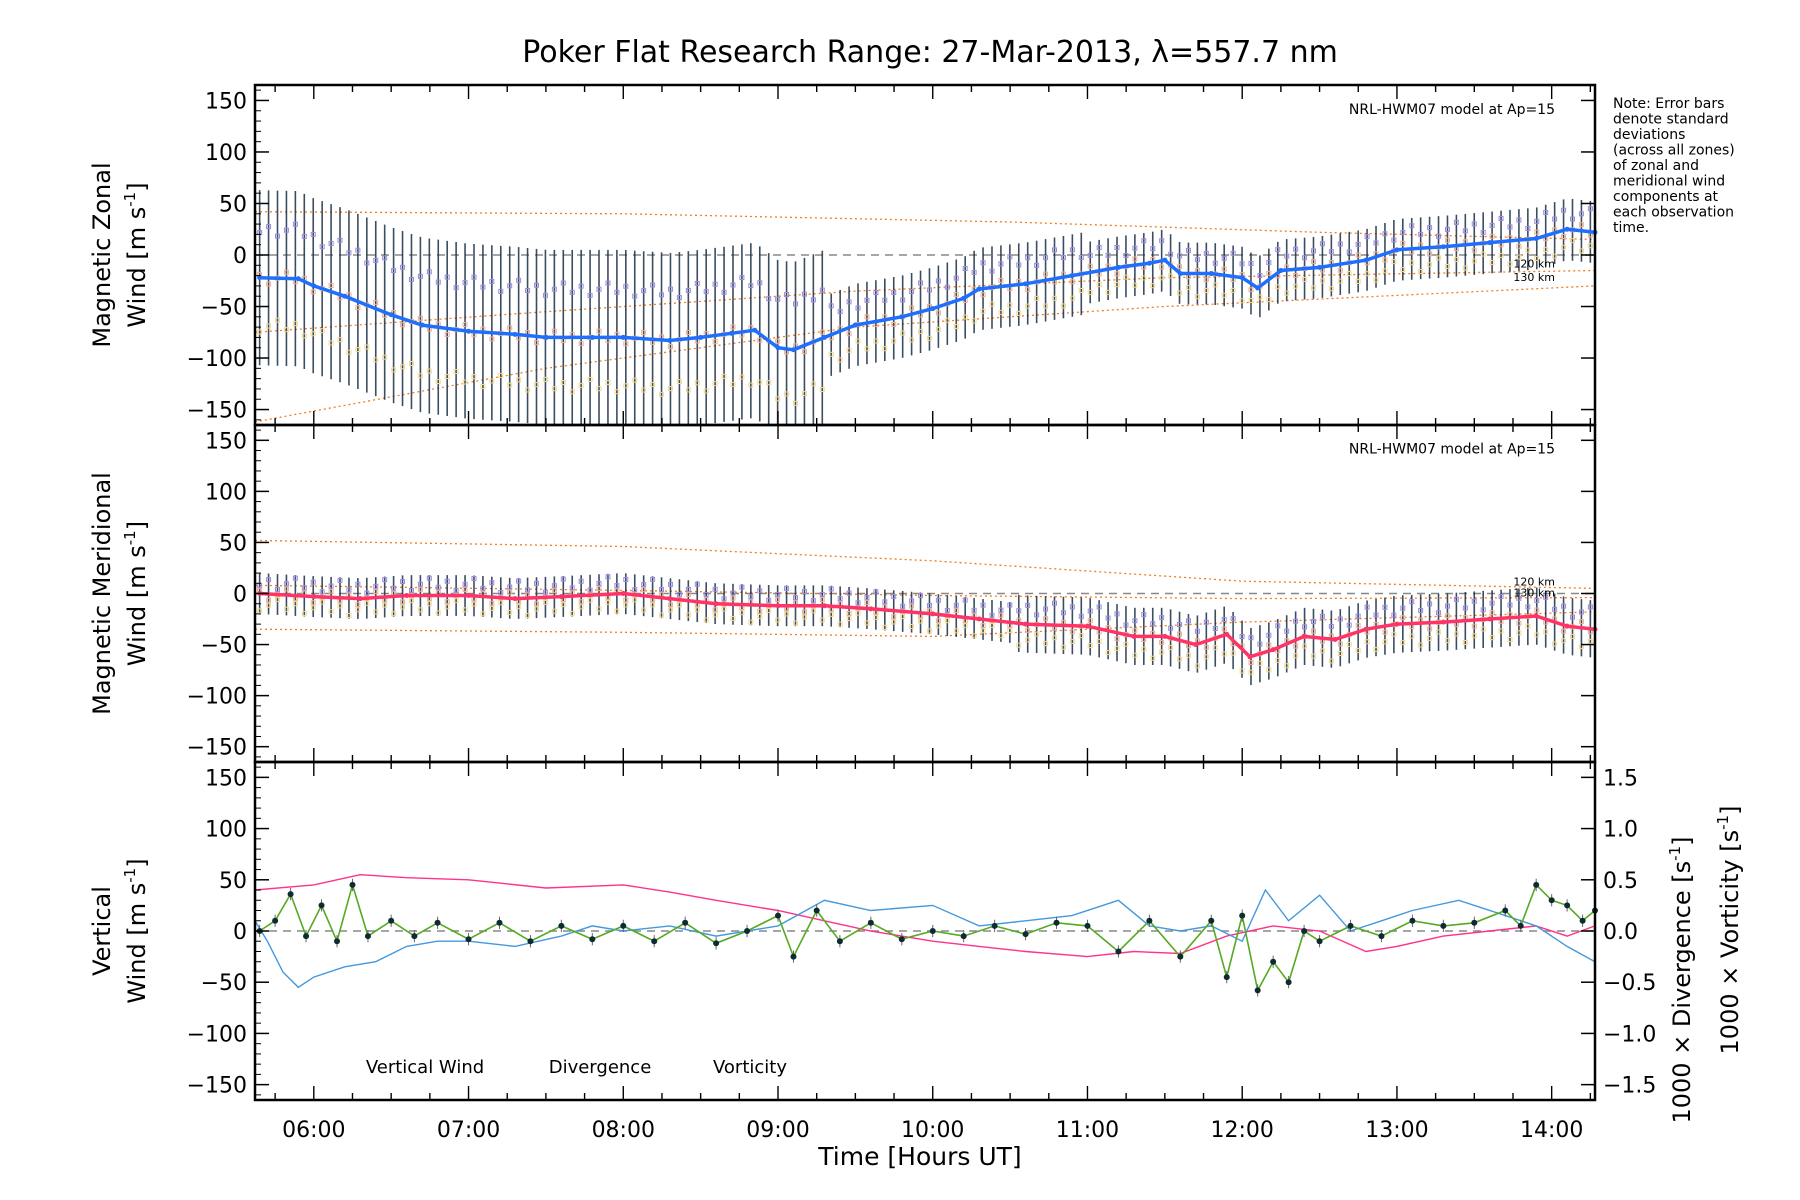 Image resolution: width=1800 pixels, height=1200 pixels. What do you see at coordinates (777, 1130) in the screenshot?
I see `x-tick-label: 09:00` at bounding box center [777, 1130].